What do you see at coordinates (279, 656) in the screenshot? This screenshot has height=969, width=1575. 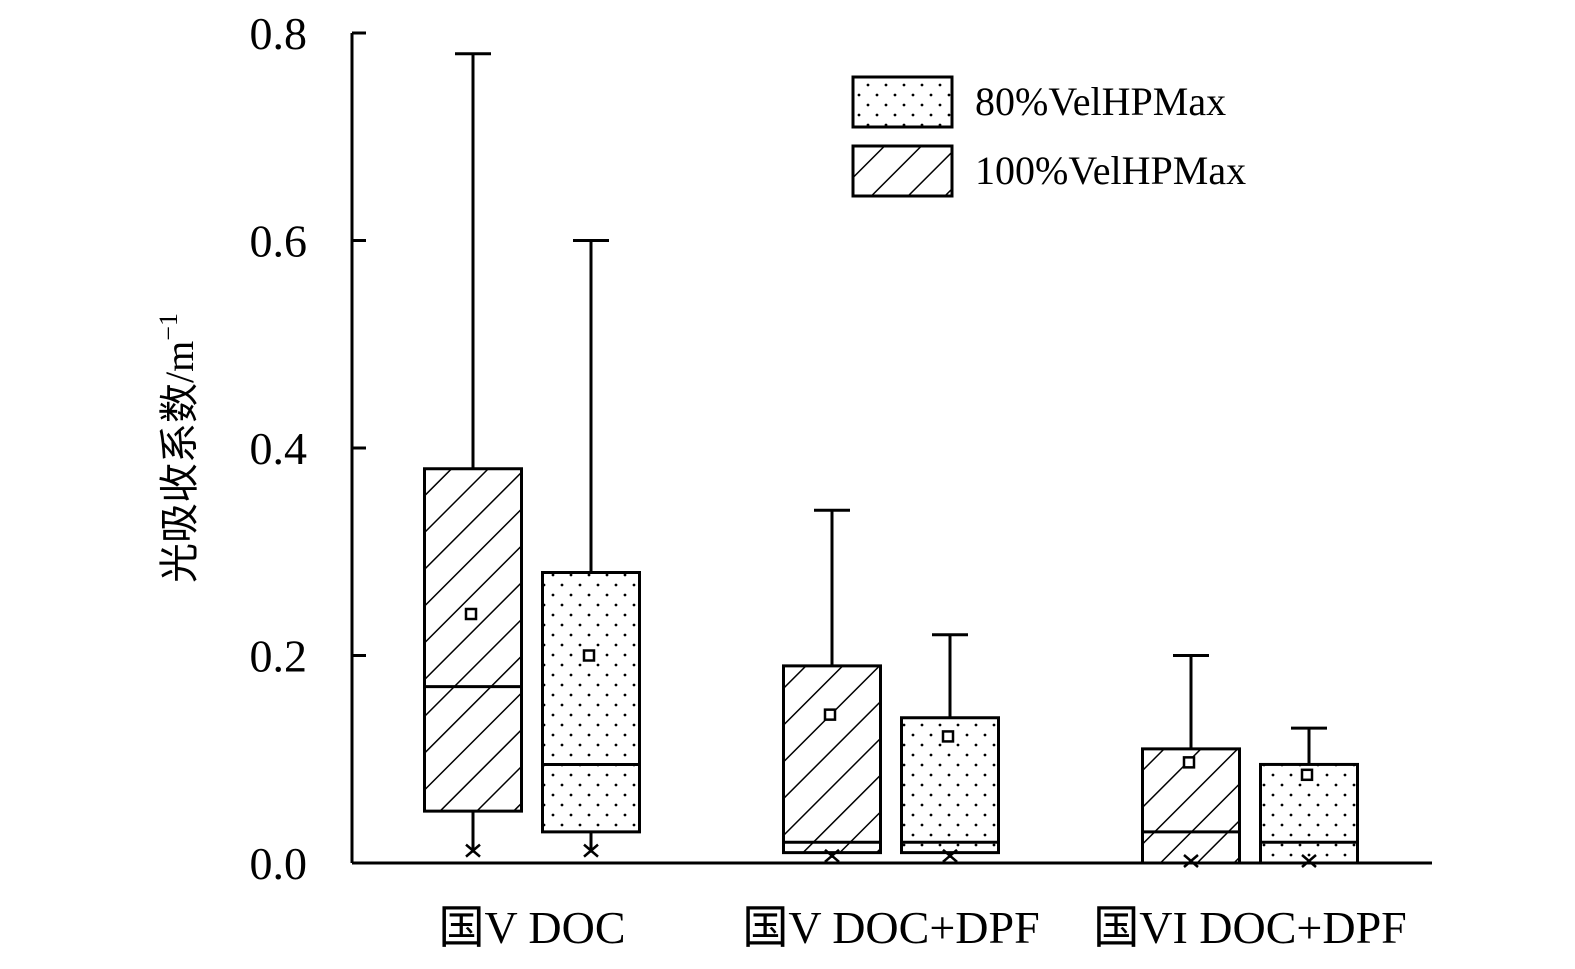 I see `y-tick-label: 0.2` at bounding box center [279, 656].